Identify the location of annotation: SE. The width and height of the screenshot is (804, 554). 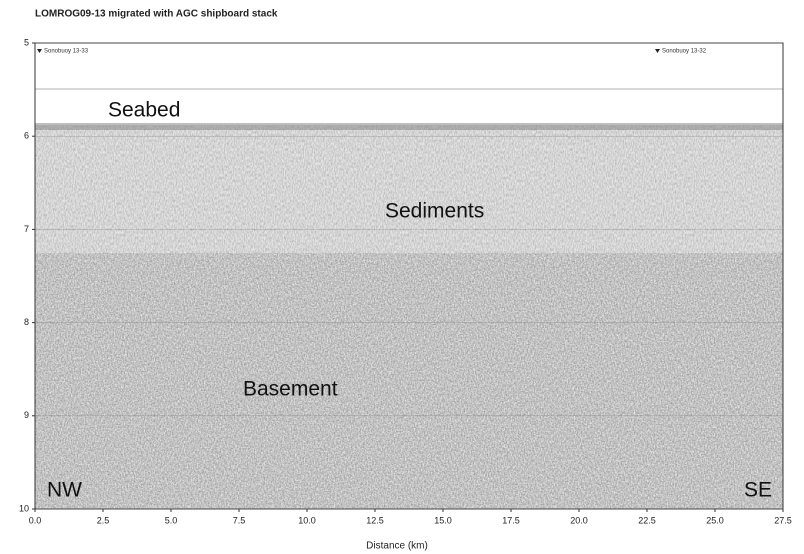
(758, 490).